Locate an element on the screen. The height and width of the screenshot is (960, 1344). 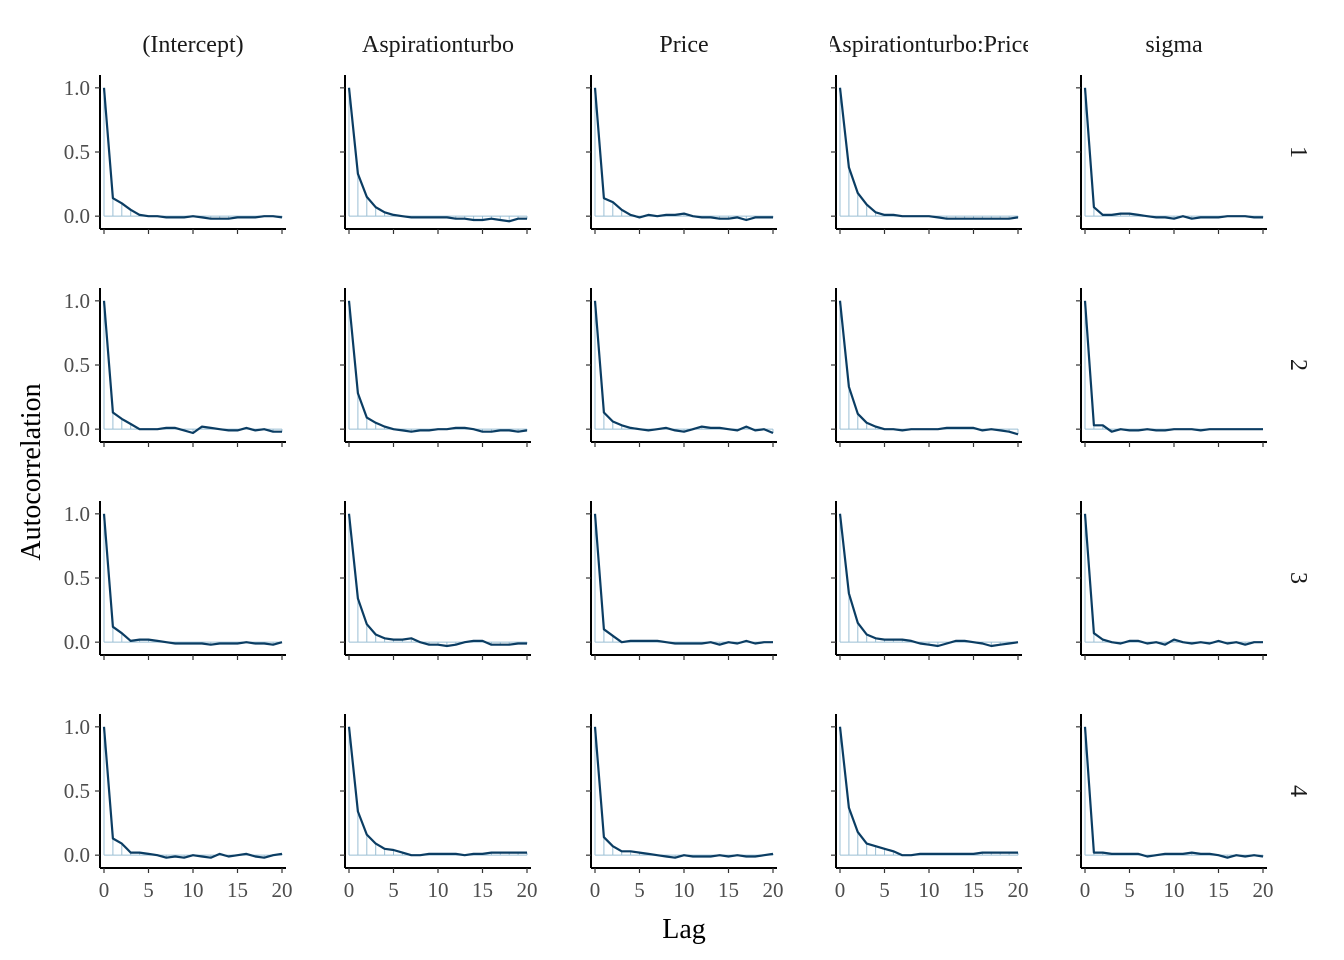
acf-panel: 0.0 0.5 1.0 0 5 10 15 20 is located at coordinates (178, 808).